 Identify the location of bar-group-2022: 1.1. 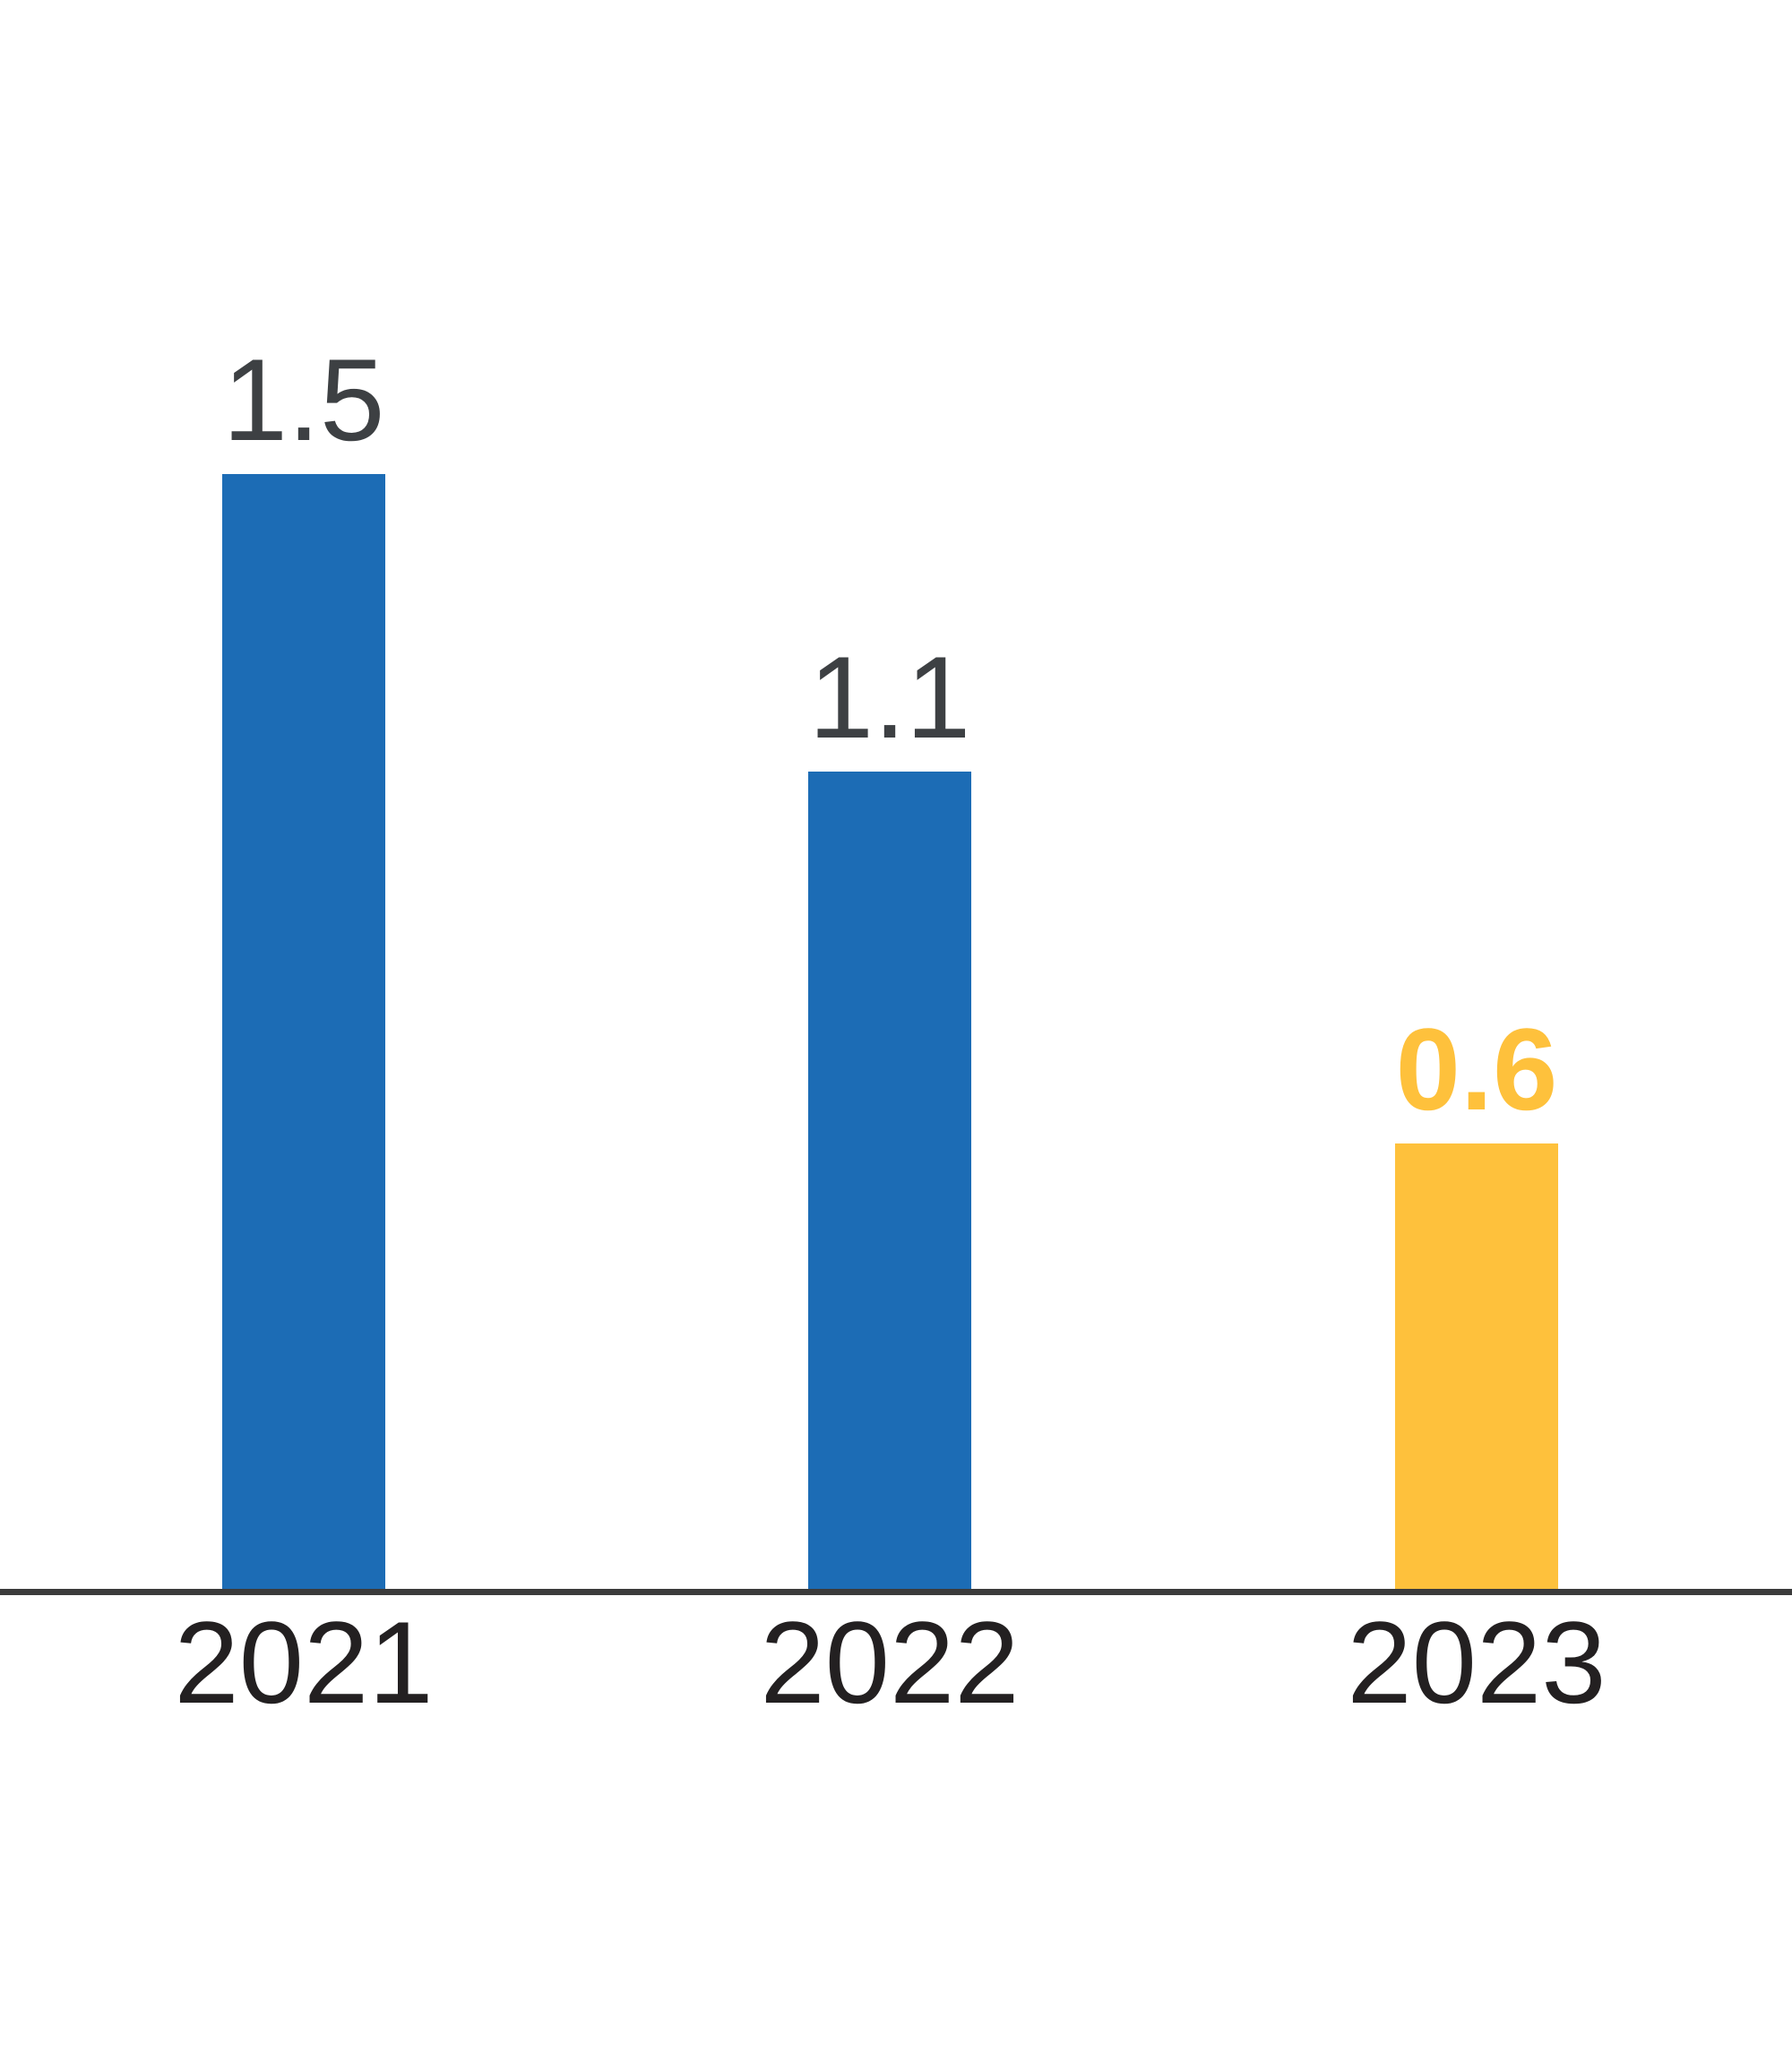
(890, 1114).